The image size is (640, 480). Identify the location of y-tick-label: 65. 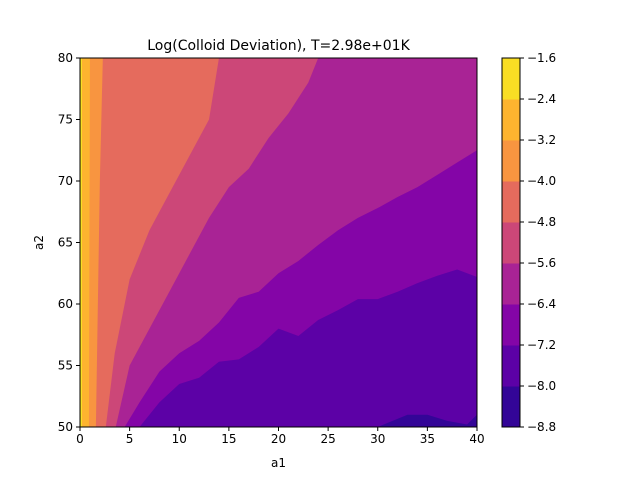
(65, 243).